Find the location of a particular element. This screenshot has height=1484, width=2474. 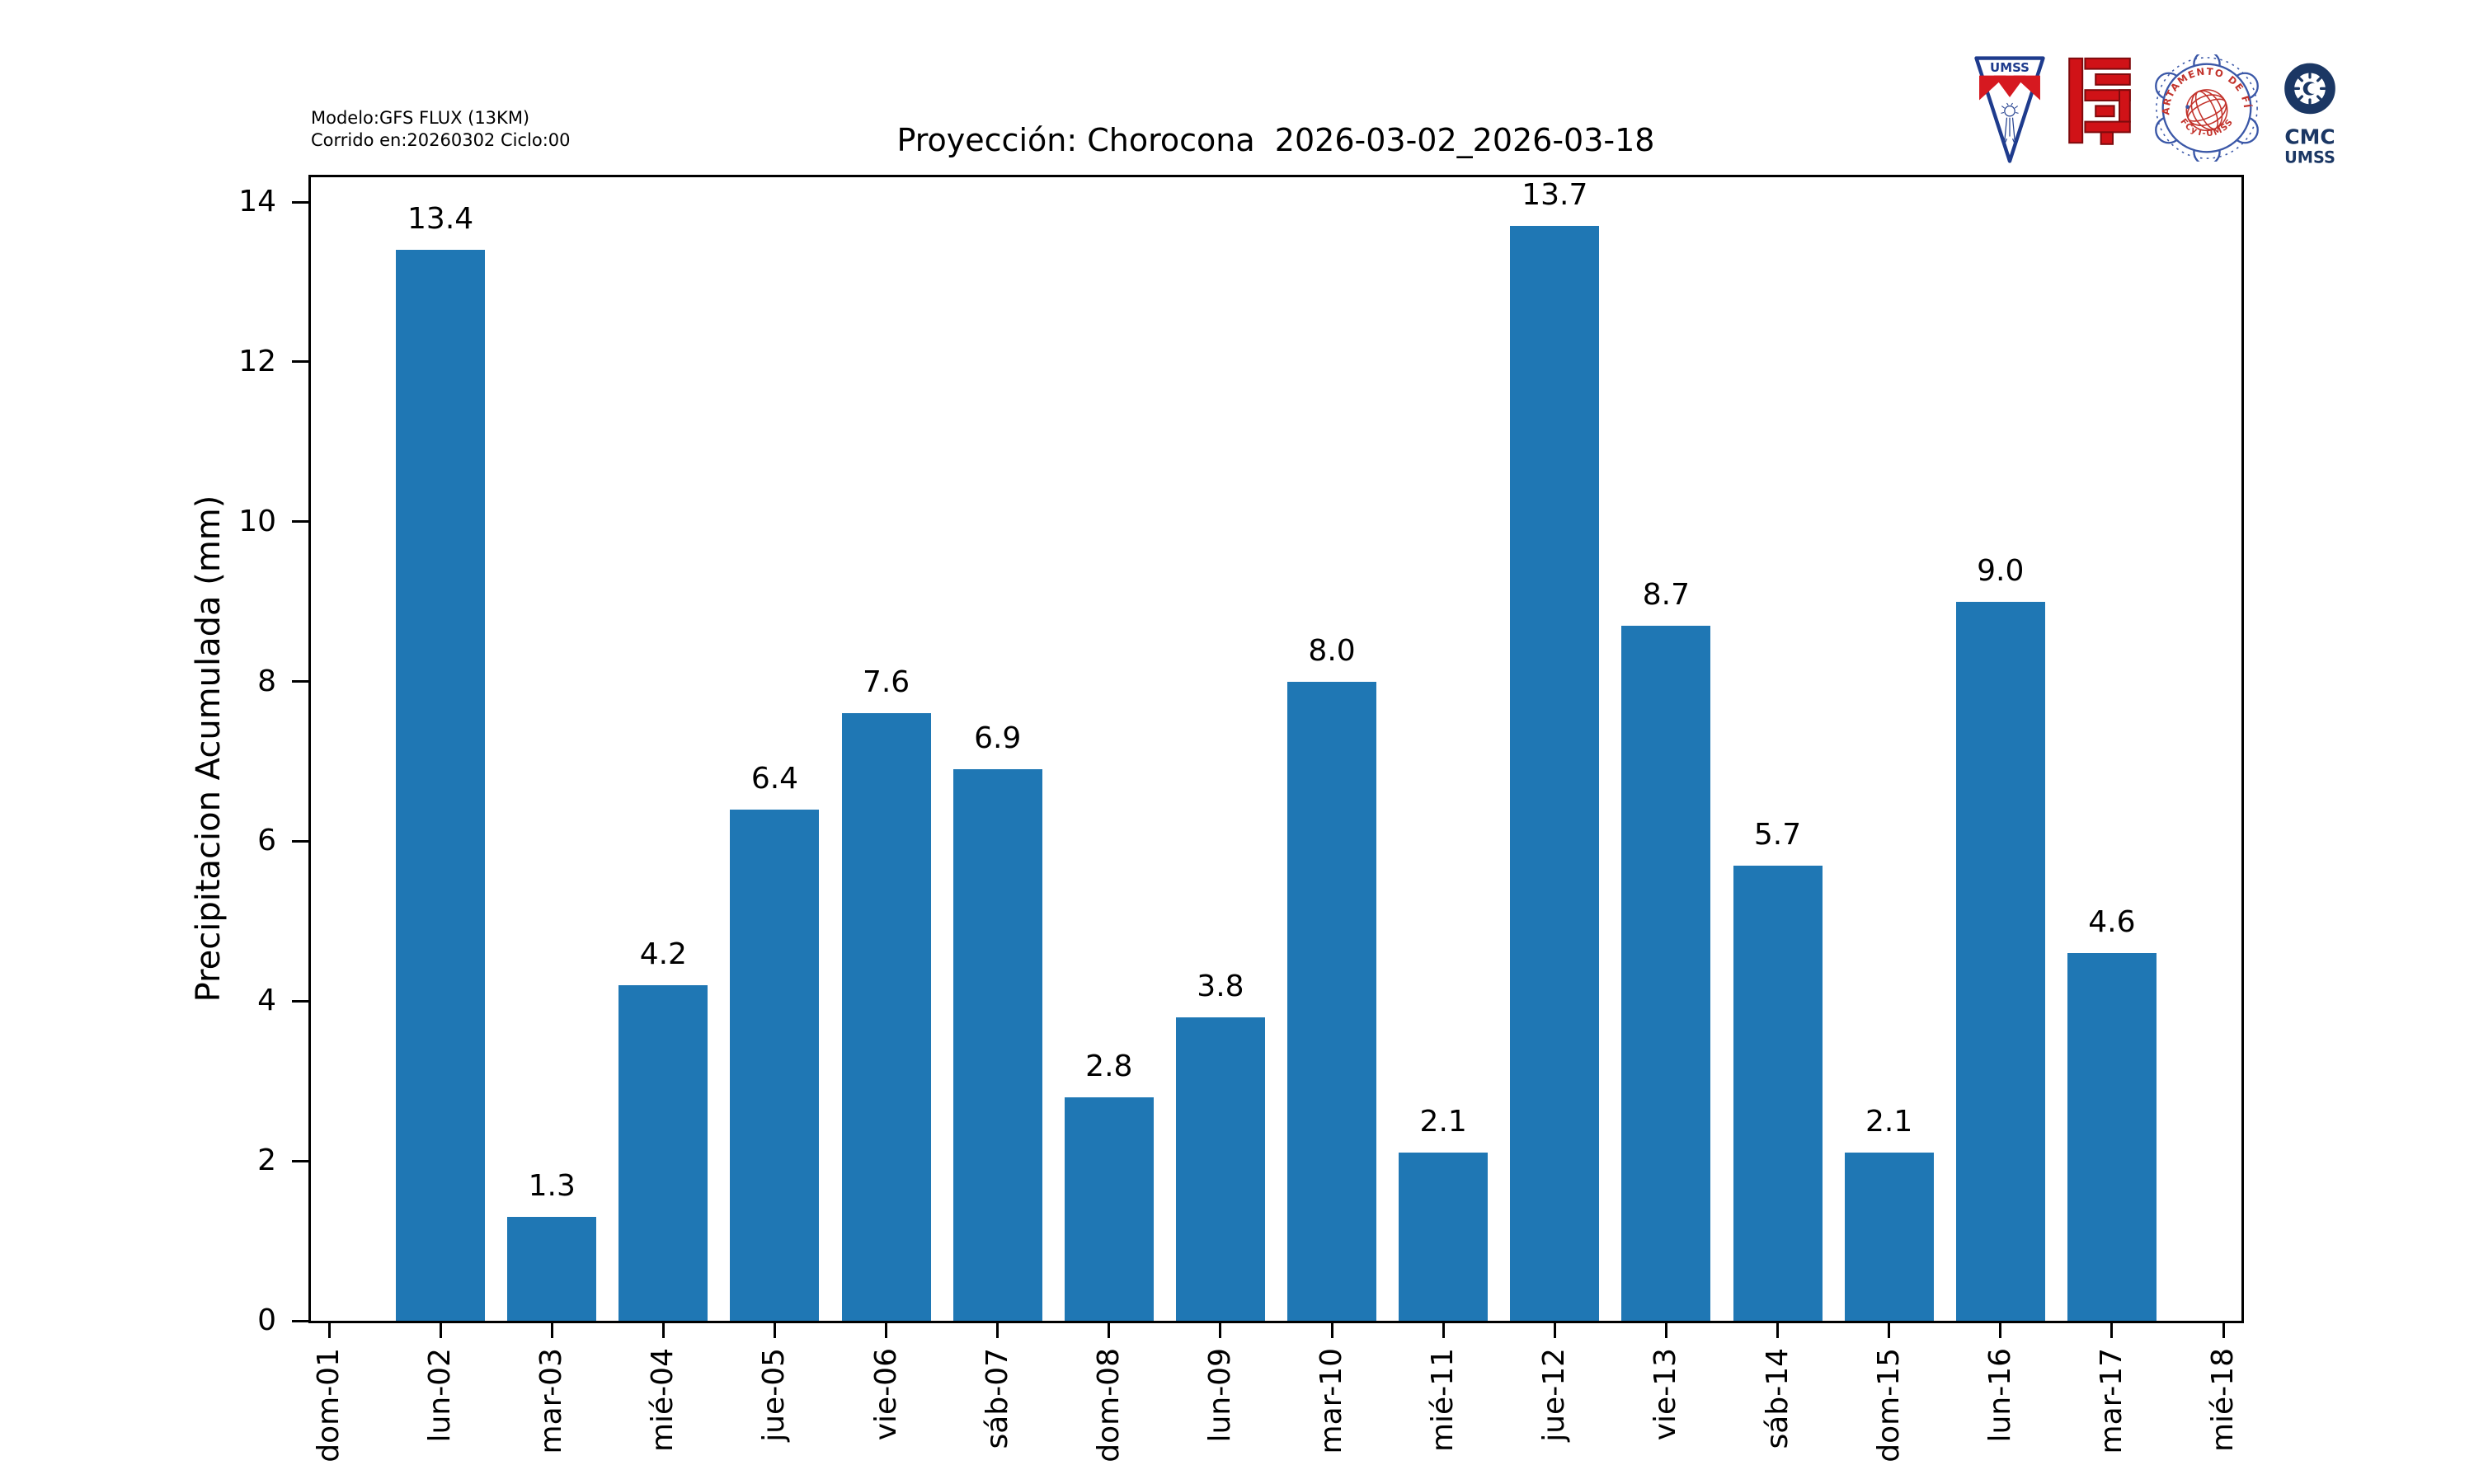

x-tick-label: mié-11 is located at coordinates (1443, 1400).